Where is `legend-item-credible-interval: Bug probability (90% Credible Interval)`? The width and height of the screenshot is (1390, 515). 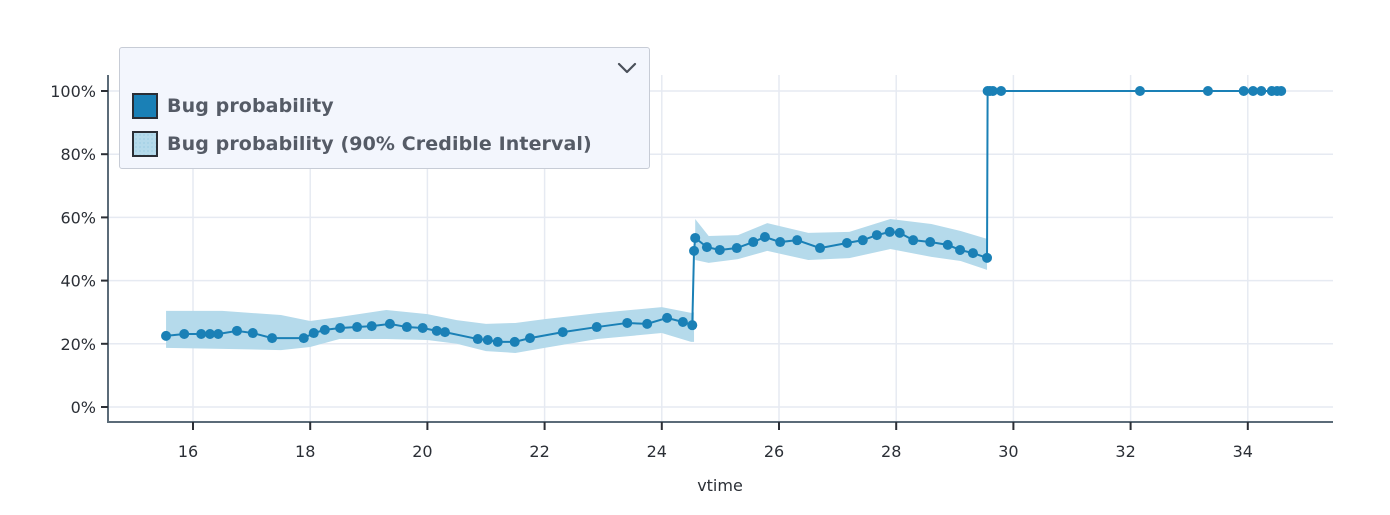
legend-item-credible-interval: Bug probability (90% Credible Interval) is located at coordinates (362, 144).